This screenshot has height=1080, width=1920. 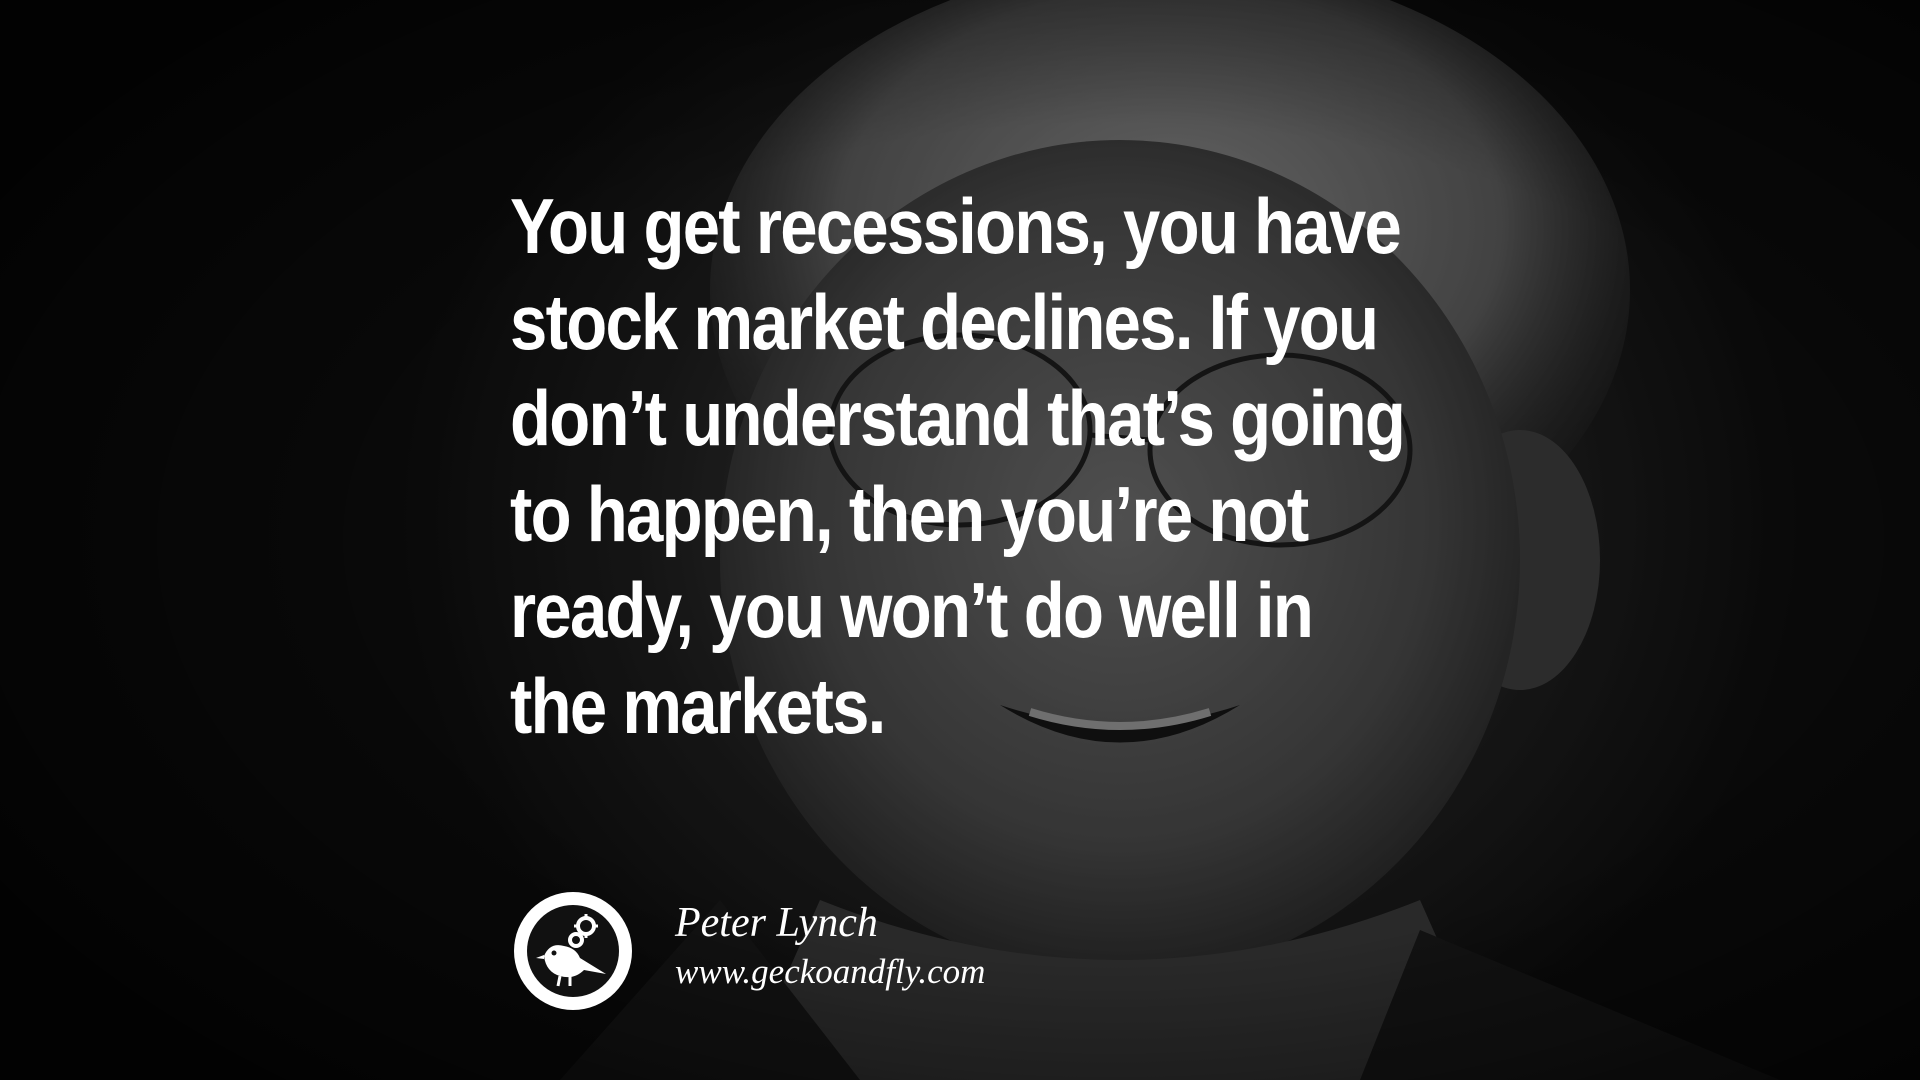 What do you see at coordinates (909, 514) in the screenshot?
I see `quote-line: to happen, then you’re not` at bounding box center [909, 514].